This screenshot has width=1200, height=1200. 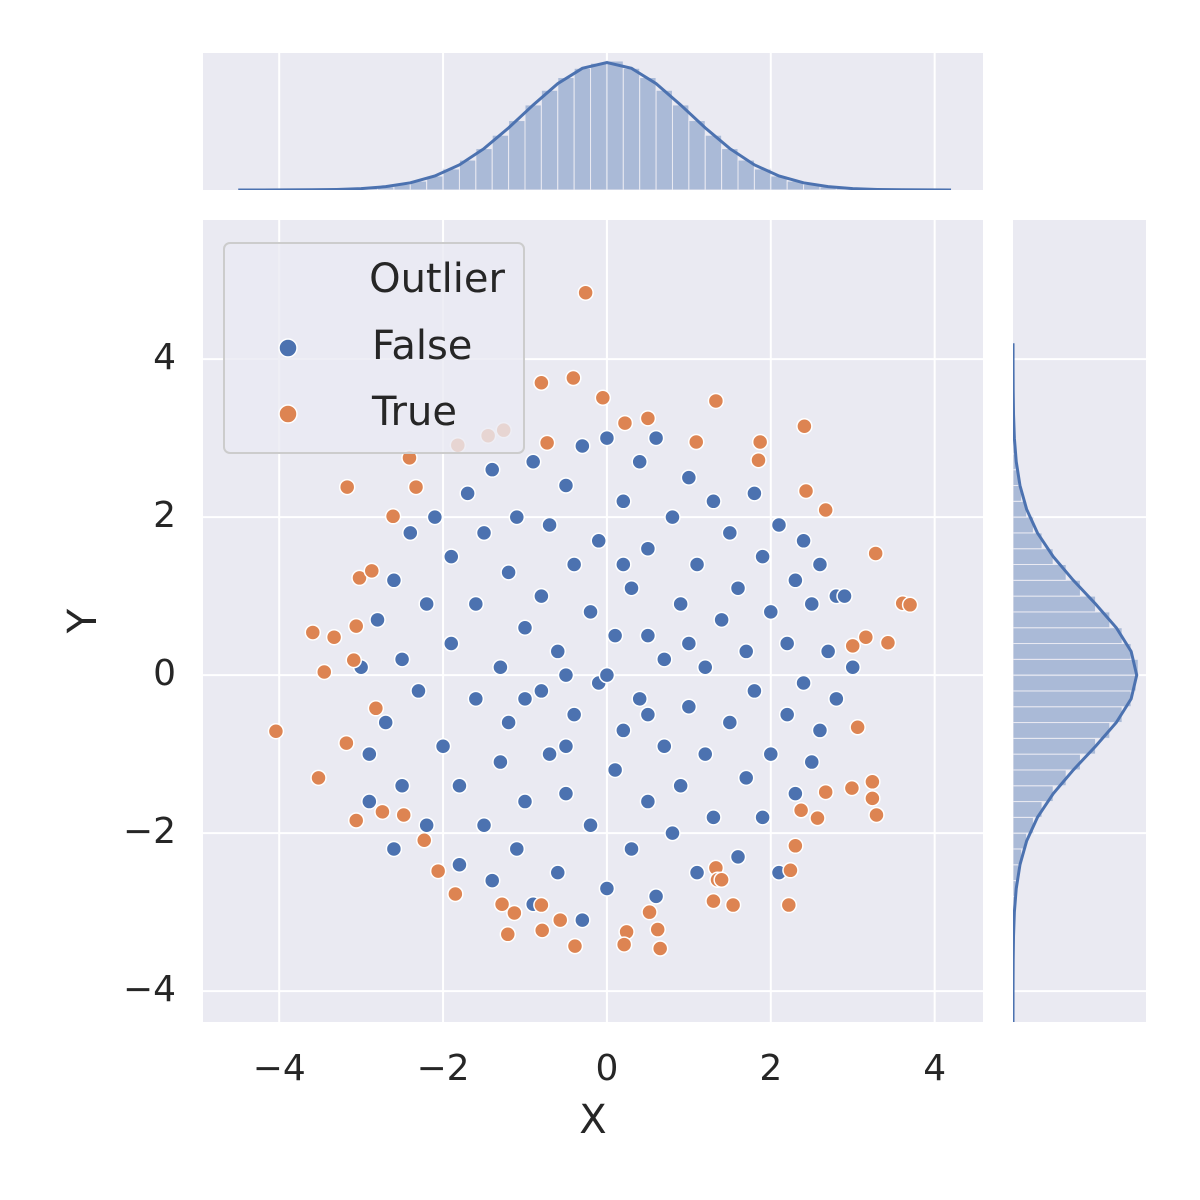 I want to click on x-tick-label: −4, so click(x=279, y=1068).